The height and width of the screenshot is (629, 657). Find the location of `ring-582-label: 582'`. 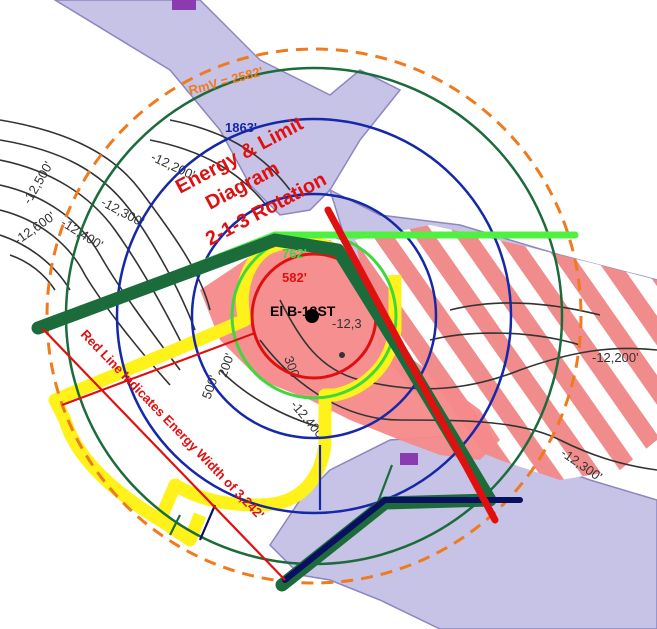

ring-582-label: 582' is located at coordinates (294, 277).